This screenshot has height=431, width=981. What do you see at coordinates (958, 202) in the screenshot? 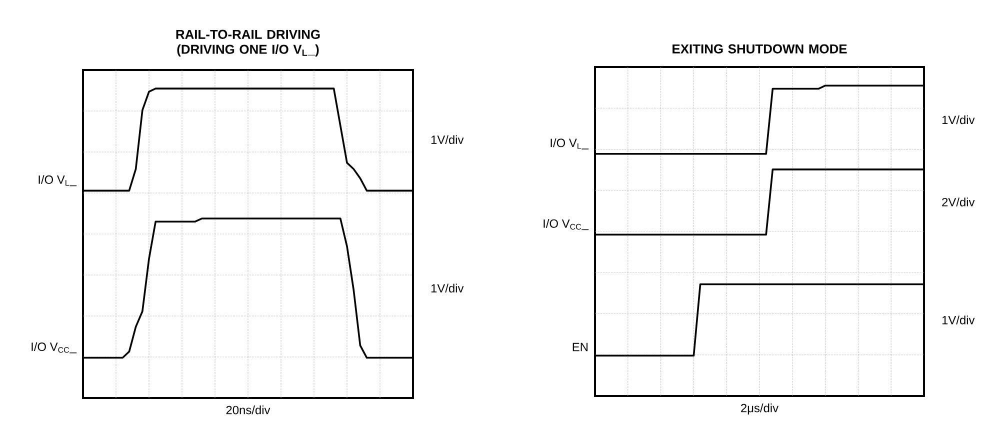
I see `text: 2V/div` at bounding box center [958, 202].